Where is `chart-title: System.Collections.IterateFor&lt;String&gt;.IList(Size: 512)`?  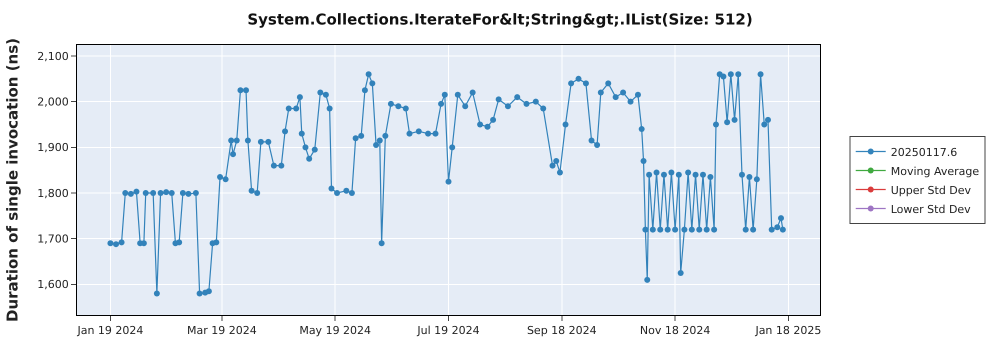 chart-title: System.Collections.IterateFor&lt;String&gt;.IList(Size: 512) is located at coordinates (500, 19).